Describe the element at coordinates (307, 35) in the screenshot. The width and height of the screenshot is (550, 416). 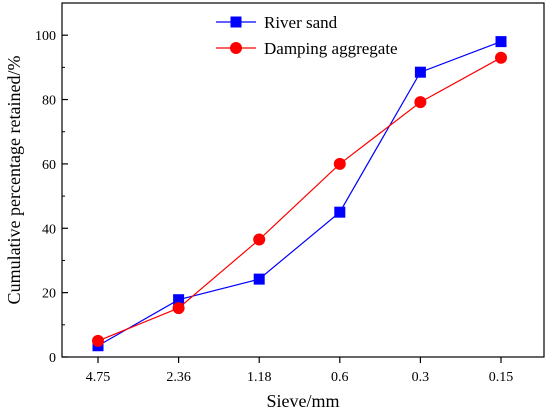
I see `legend: River sand Damping aggregate` at that location.